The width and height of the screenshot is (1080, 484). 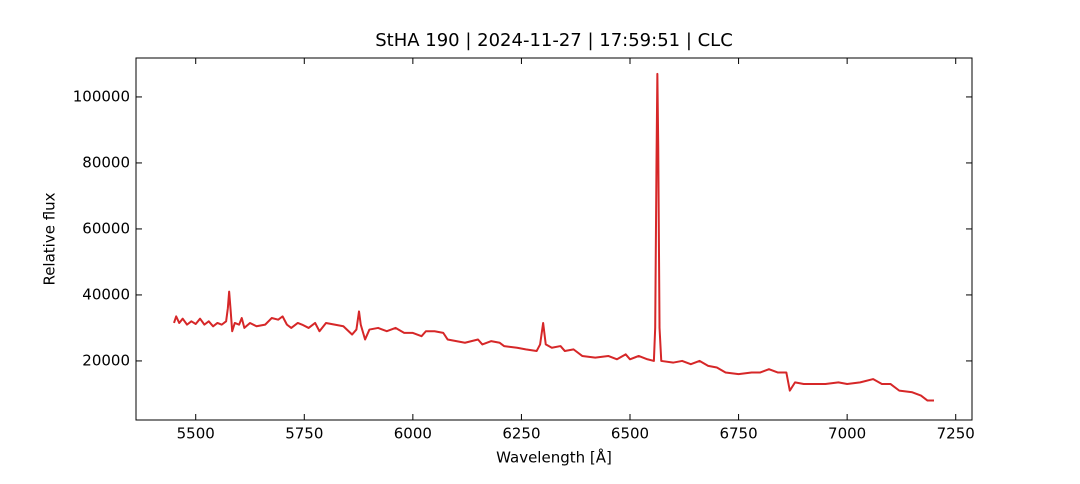 What do you see at coordinates (956, 434) in the screenshot?
I see `x-tick-label: 7250` at bounding box center [956, 434].